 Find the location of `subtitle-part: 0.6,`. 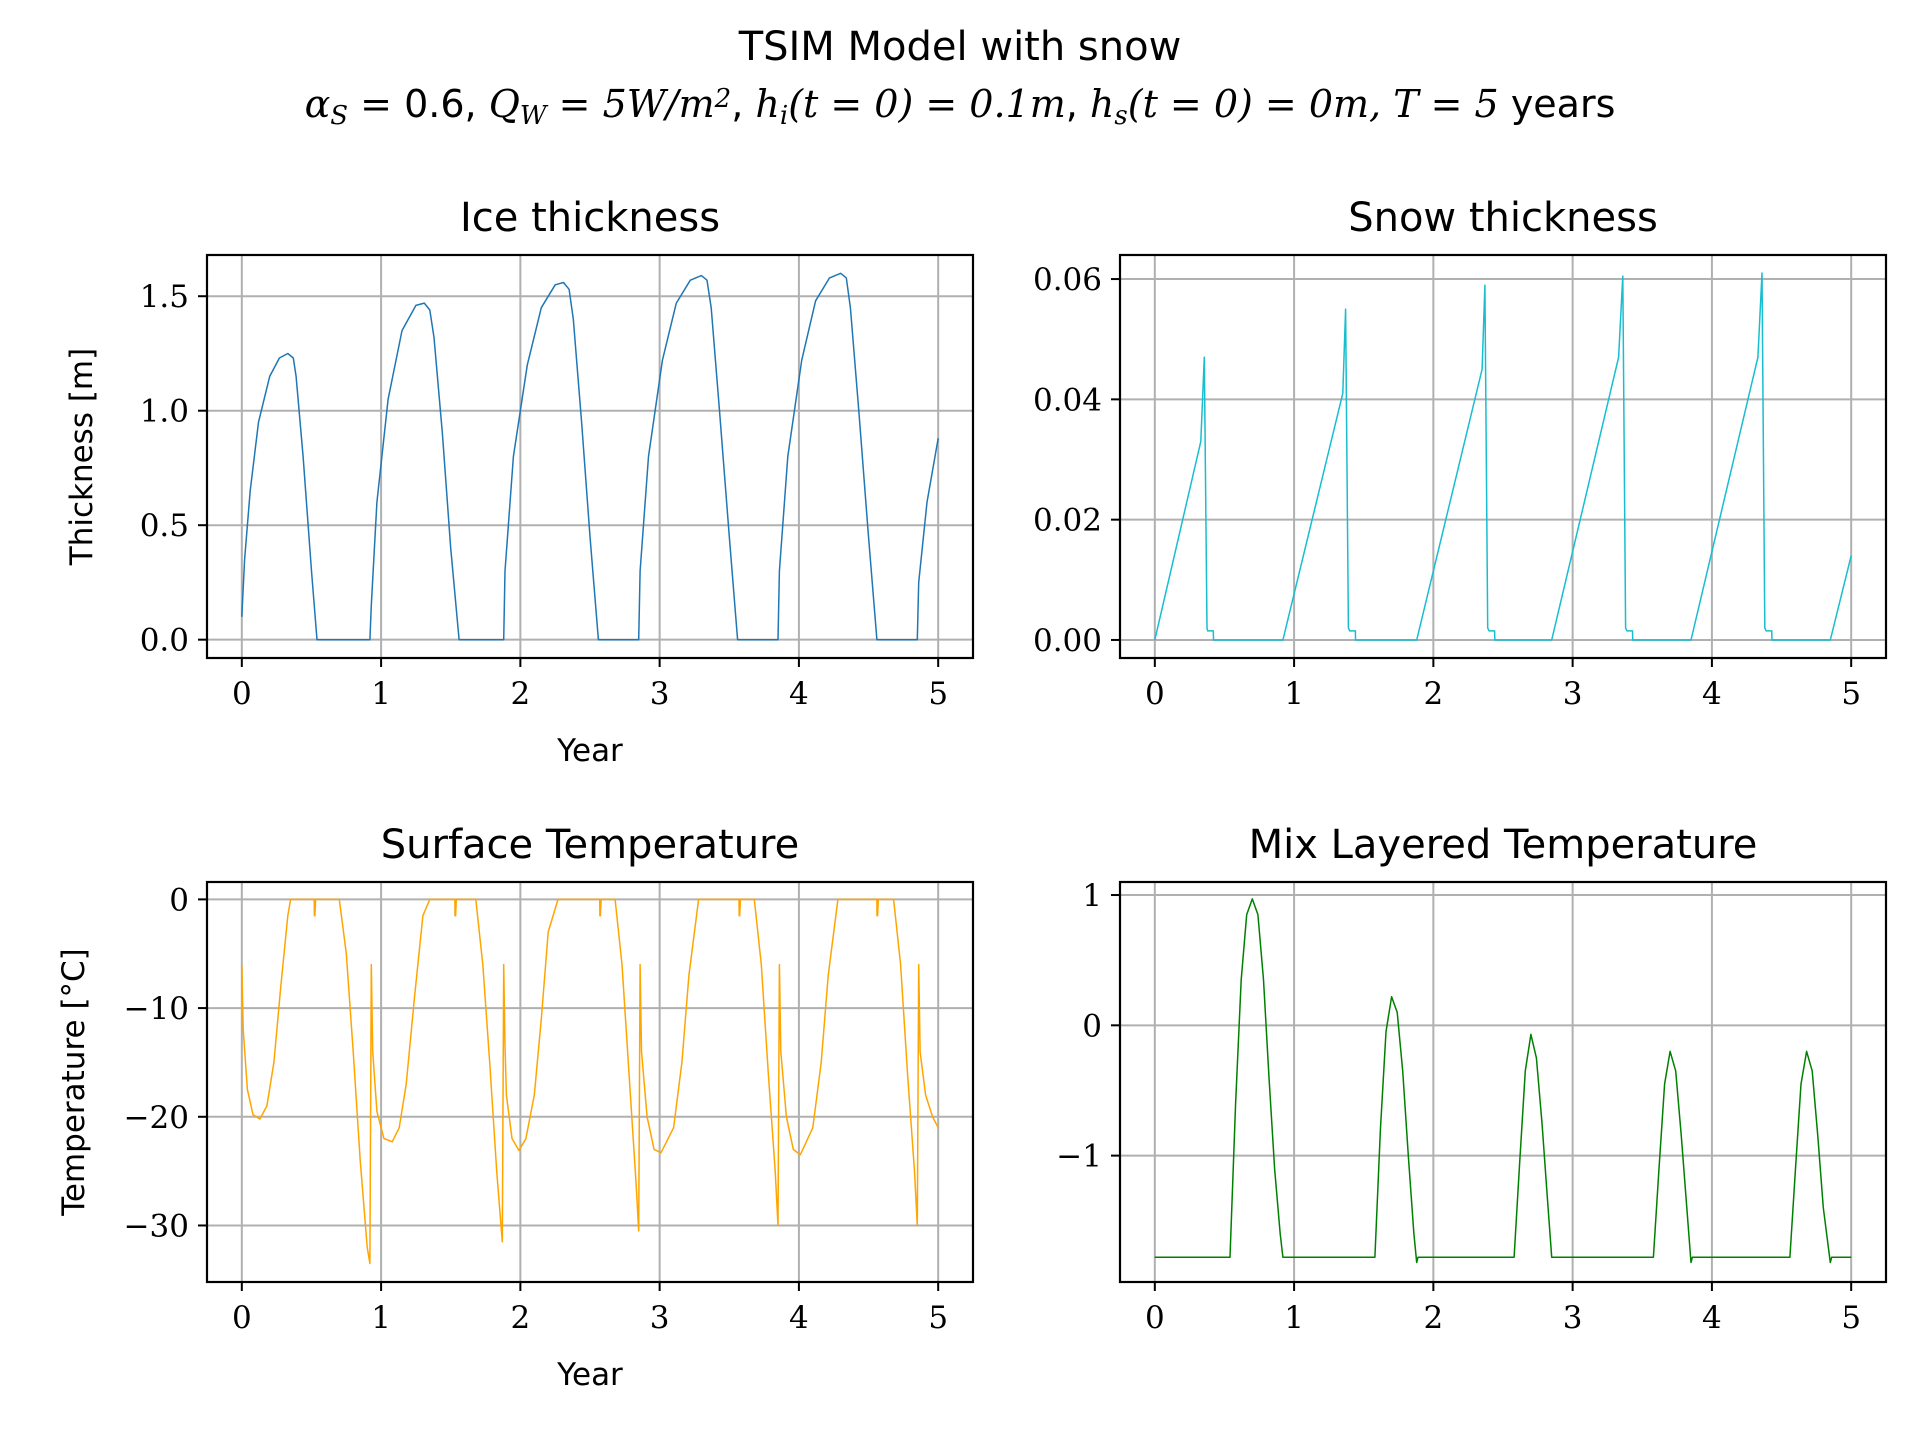

subtitle-part: 0.6, is located at coordinates (446, 104).